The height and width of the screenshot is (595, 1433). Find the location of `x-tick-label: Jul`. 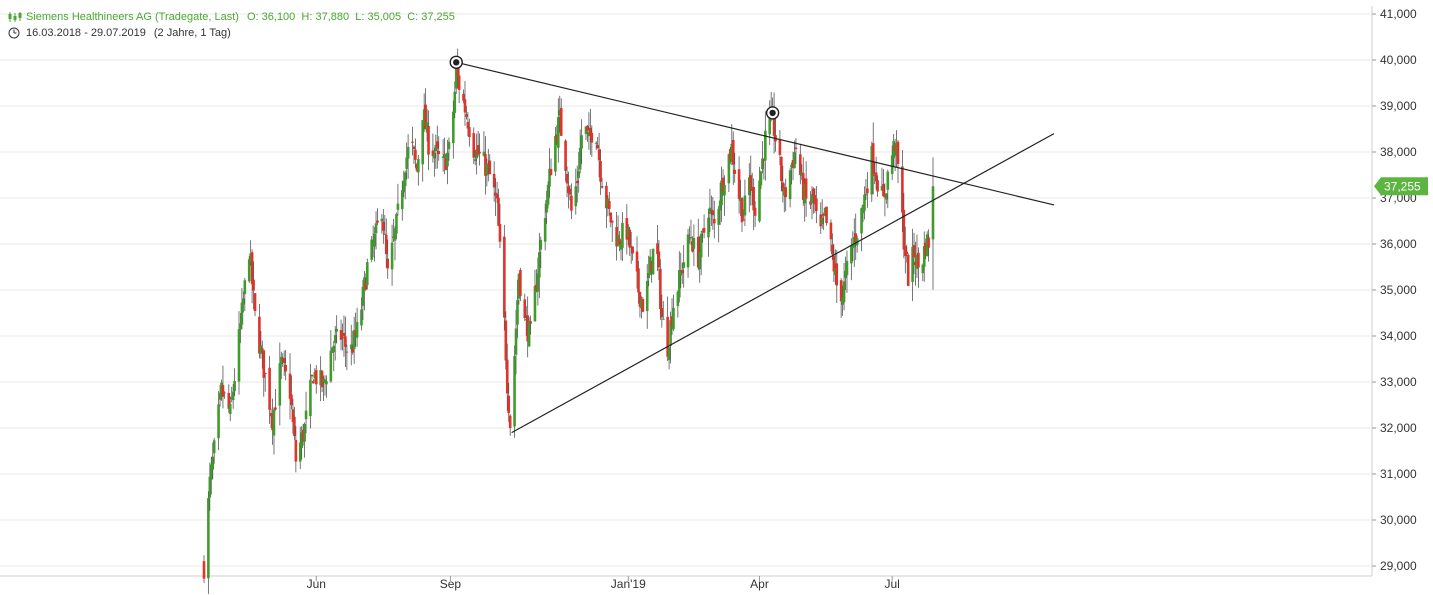

x-tick-label: Jul is located at coordinates (892, 584).